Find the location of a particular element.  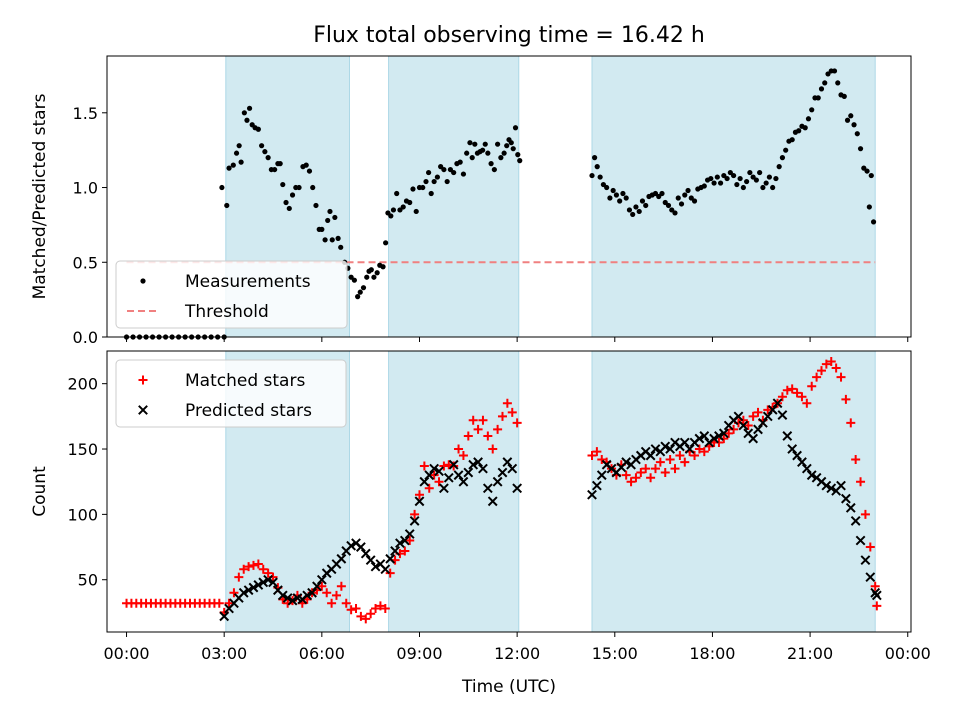

x-tick-label: 06:00 is located at coordinates (322, 653).